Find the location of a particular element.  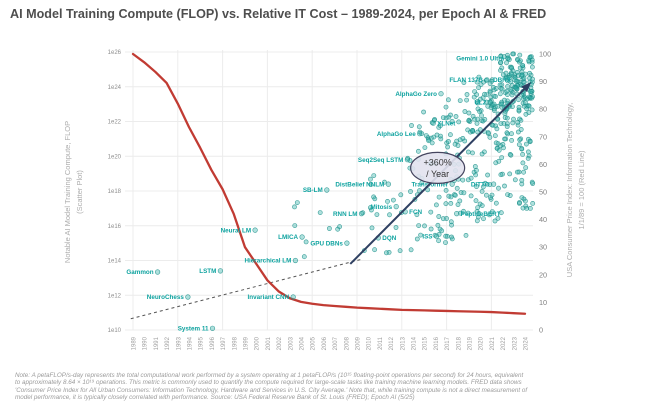

x-tick-label: 1995 is located at coordinates (202, 343).